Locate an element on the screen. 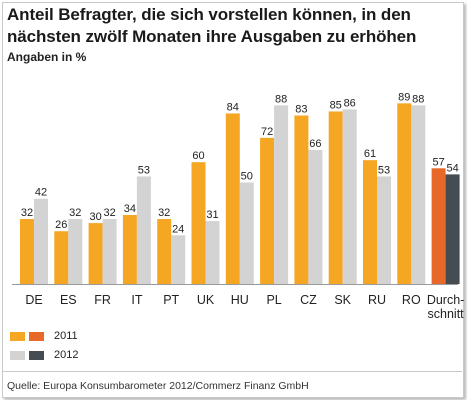 The image size is (467, 400). bar-fr-2011 is located at coordinates (95, 253).